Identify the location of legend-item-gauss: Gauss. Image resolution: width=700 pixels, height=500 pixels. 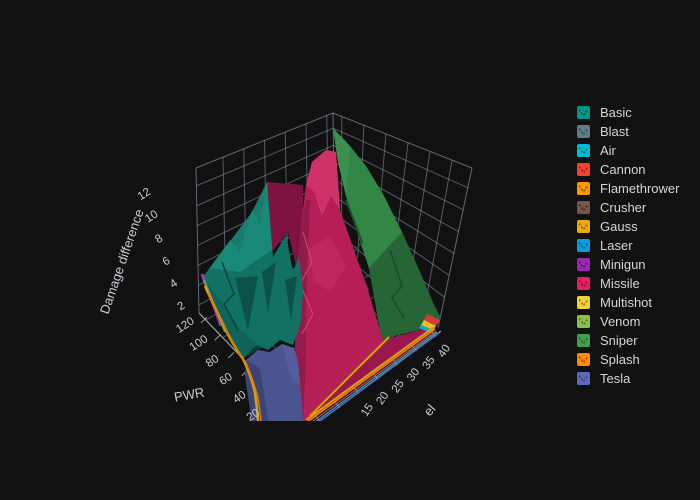
(628, 226).